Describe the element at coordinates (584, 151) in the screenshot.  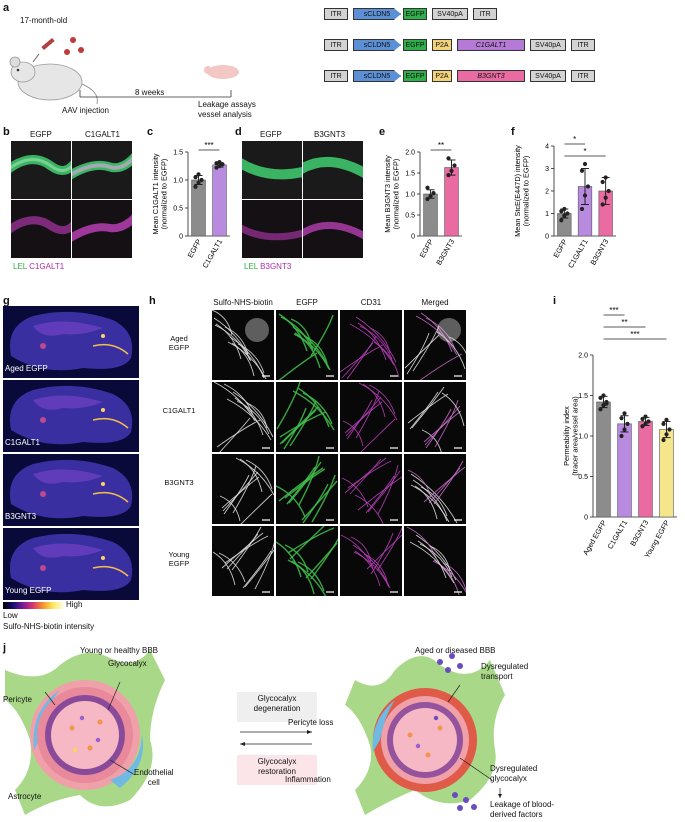
I see `sig-label-1: *` at that location.